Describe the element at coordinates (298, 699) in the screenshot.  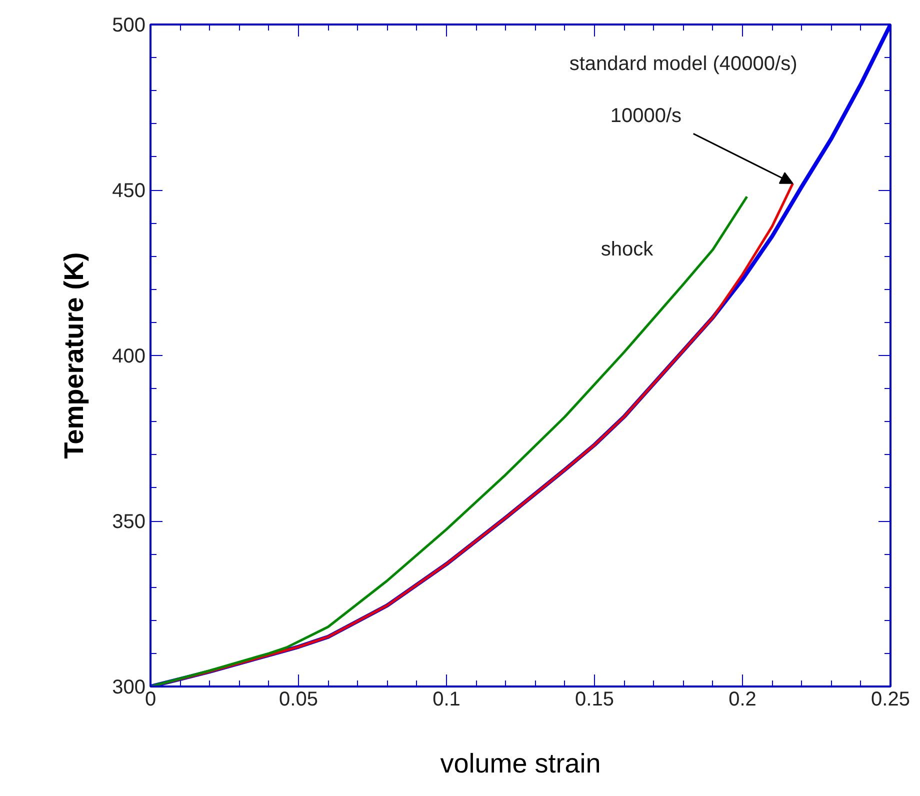
I see `x-tick-label: 0.05` at that location.